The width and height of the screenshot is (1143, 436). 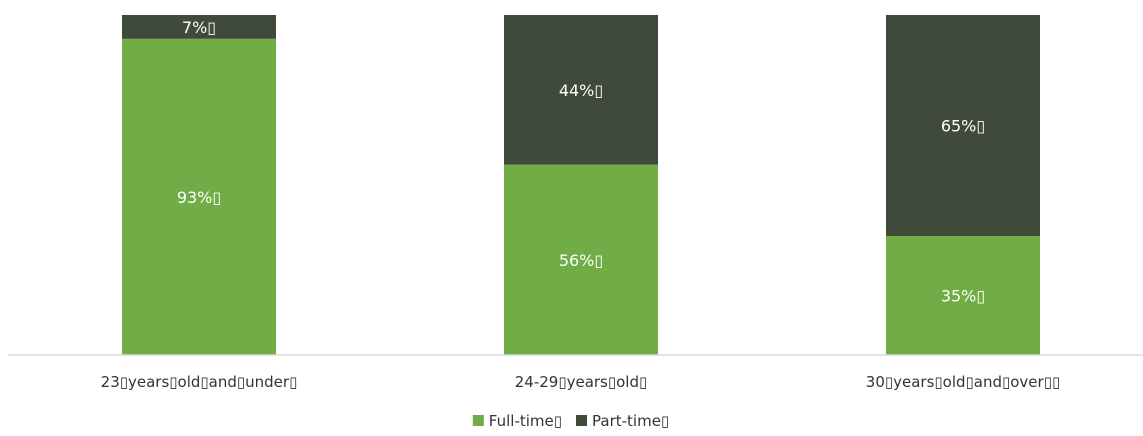 I want to click on legend-swatch-part-time, so click(x=582, y=420).